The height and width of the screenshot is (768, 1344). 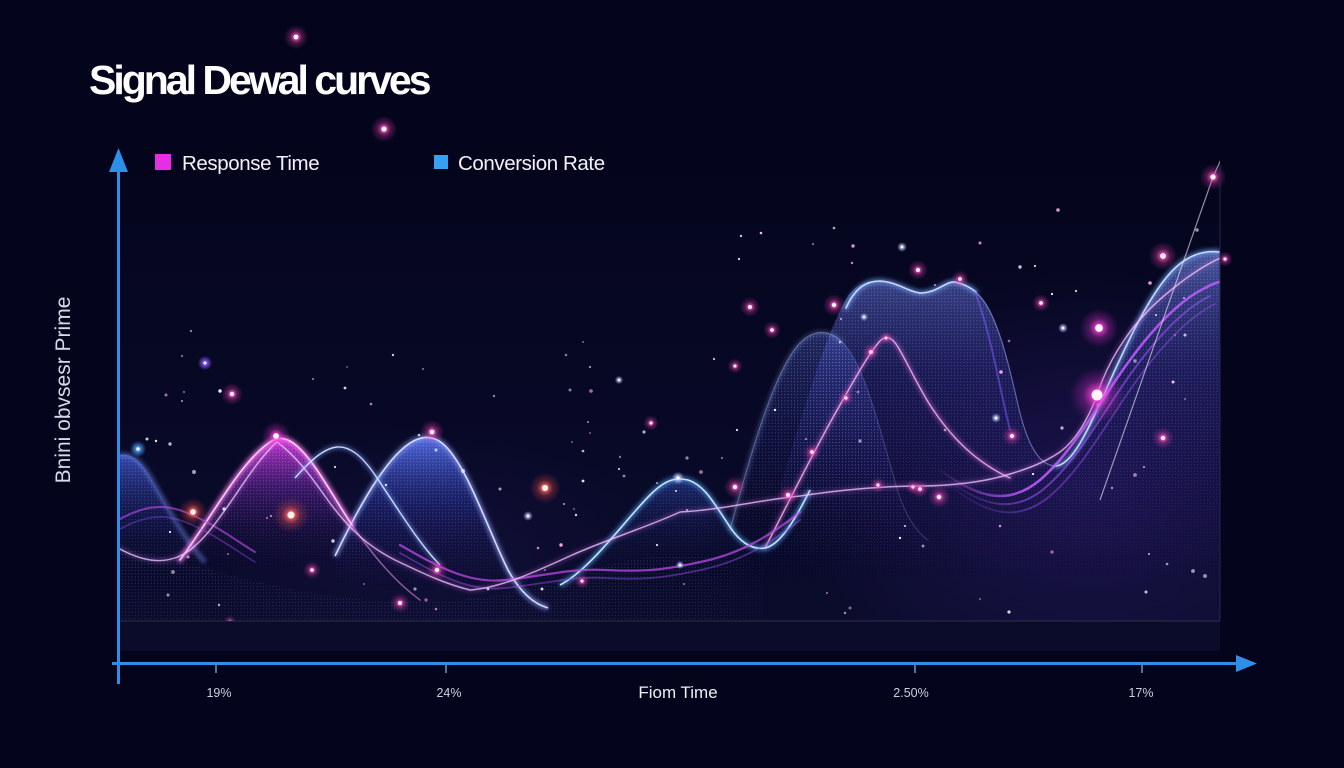 What do you see at coordinates (63, 390) in the screenshot?
I see `svg-text: Bnini obvsesr Prime` at bounding box center [63, 390].